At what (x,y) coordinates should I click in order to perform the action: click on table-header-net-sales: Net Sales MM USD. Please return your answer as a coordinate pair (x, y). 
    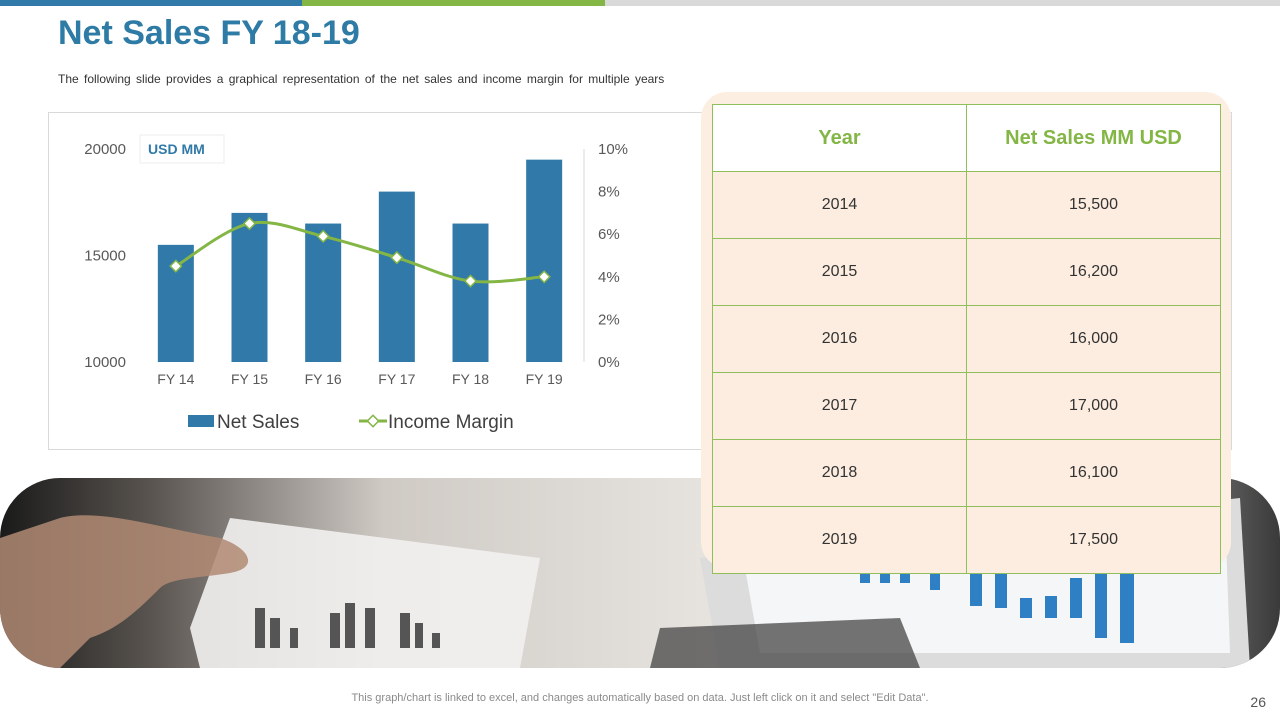
    Looking at the image, I should click on (1093, 138).